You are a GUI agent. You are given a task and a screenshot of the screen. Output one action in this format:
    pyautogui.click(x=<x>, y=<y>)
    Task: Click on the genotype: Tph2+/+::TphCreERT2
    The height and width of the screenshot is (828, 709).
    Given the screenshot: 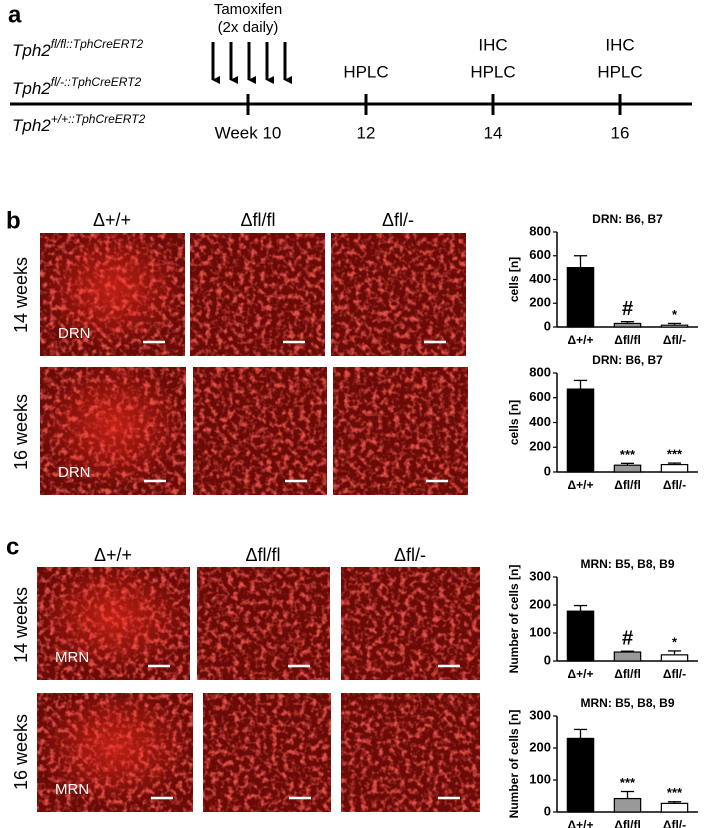 What is the action you would take?
    pyautogui.click(x=79, y=123)
    